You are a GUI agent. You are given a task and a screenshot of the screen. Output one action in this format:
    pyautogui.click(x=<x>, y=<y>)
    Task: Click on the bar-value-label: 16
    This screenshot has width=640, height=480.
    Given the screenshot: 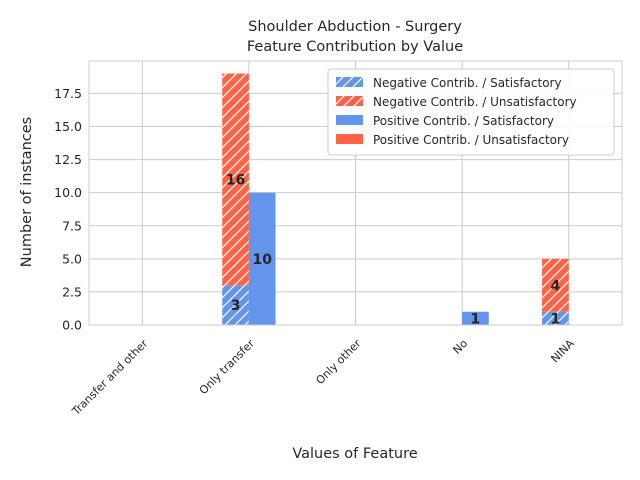 What is the action you would take?
    pyautogui.click(x=235, y=180)
    